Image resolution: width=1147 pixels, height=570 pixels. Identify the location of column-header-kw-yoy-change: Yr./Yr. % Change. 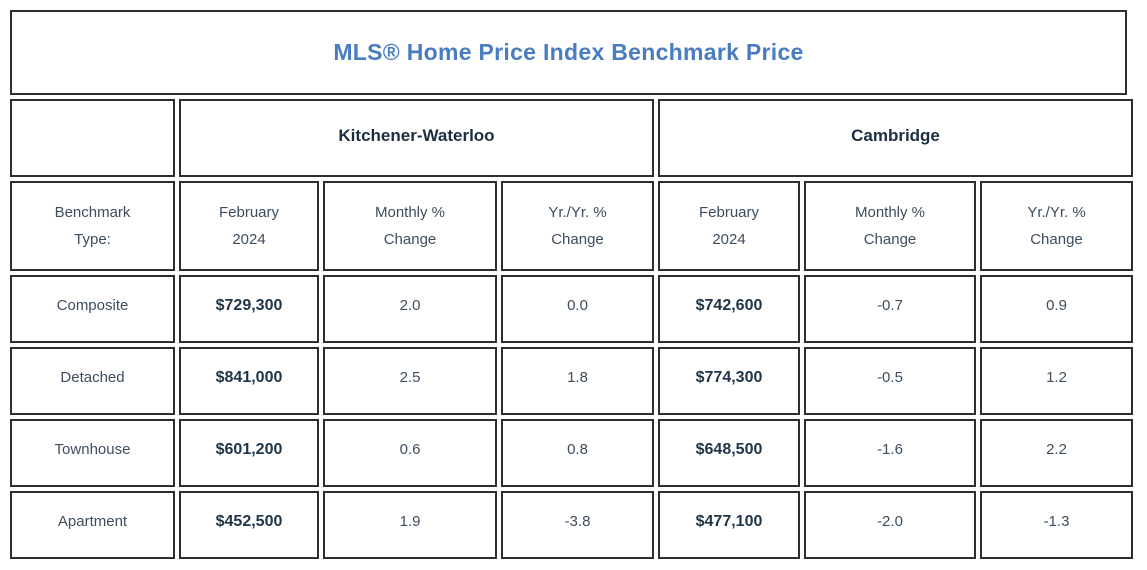
(577, 226).